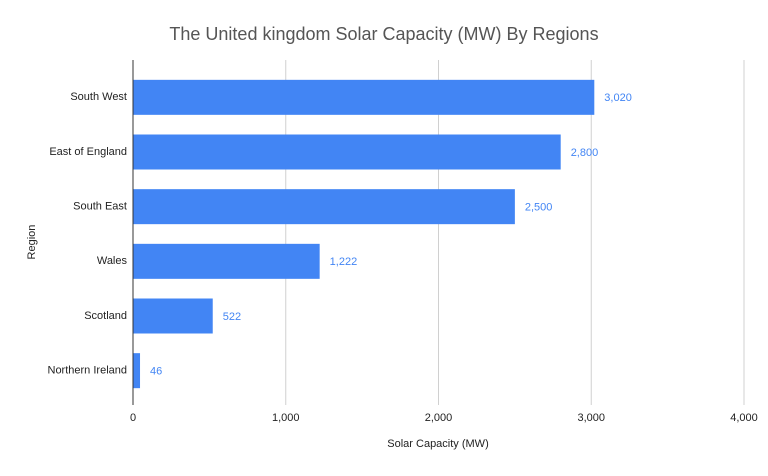 Image resolution: width=768 pixels, height=476 pixels. Describe the element at coordinates (100, 207) in the screenshot. I see `y-tick-label: South East` at that location.